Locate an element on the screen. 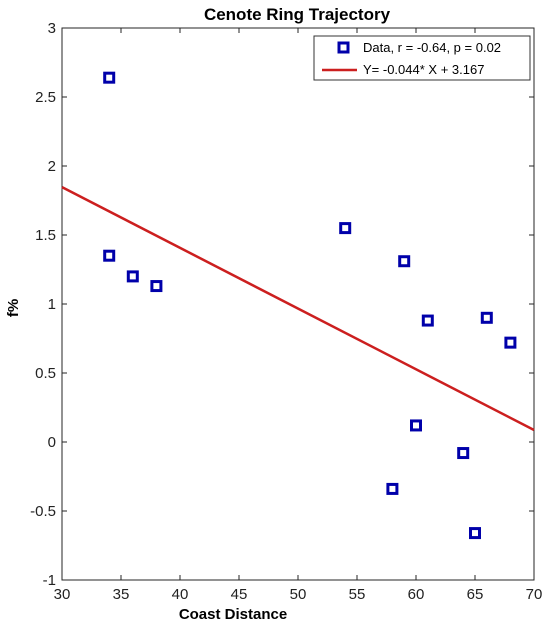 The width and height of the screenshot is (550, 625). y-axis-label: f% is located at coordinates (13, 308).